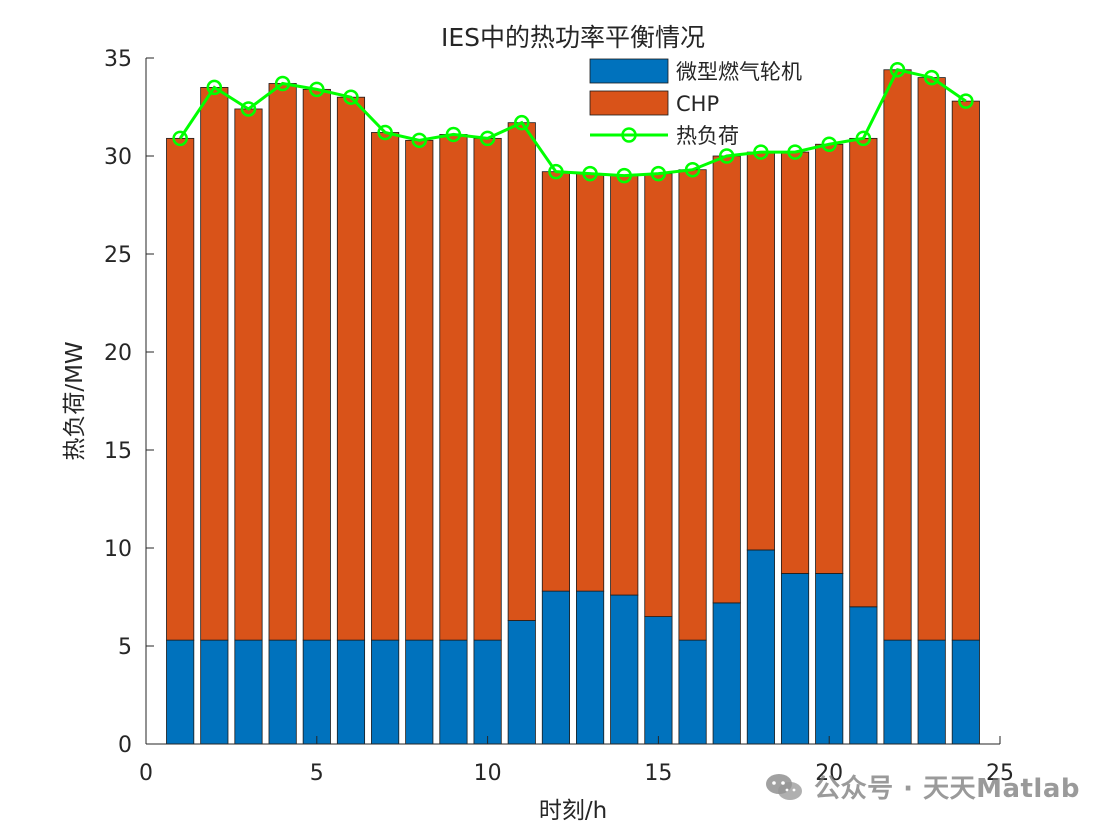  What do you see at coordinates (572, 123) in the screenshot?
I see `heat-load-line` at bounding box center [572, 123].